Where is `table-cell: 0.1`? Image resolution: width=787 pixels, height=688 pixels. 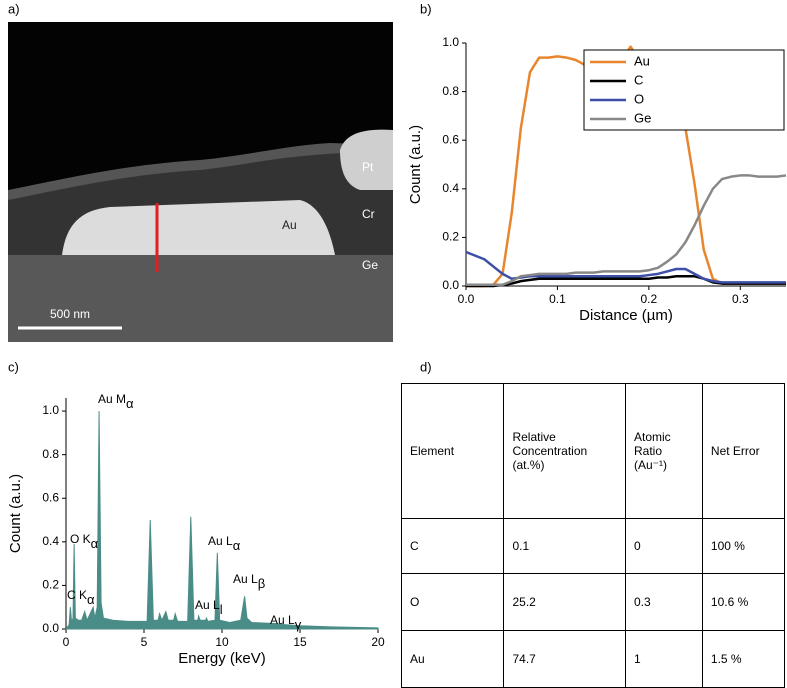
table-cell: 0.1 is located at coordinates (564, 546).